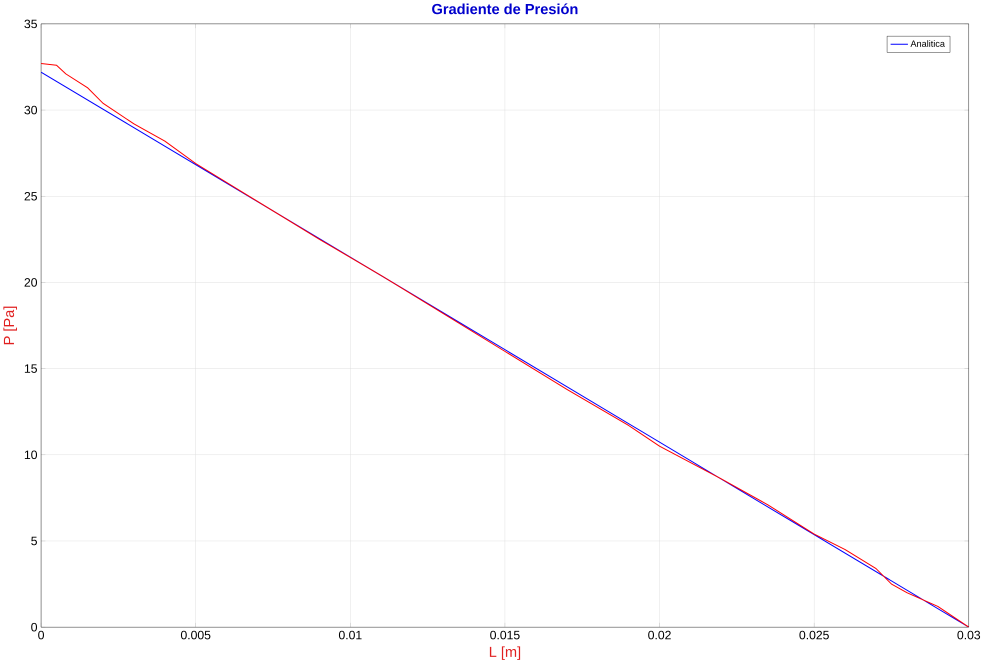  Describe the element at coordinates (659, 635) in the screenshot. I see `x-tick-label: 0.02` at that location.